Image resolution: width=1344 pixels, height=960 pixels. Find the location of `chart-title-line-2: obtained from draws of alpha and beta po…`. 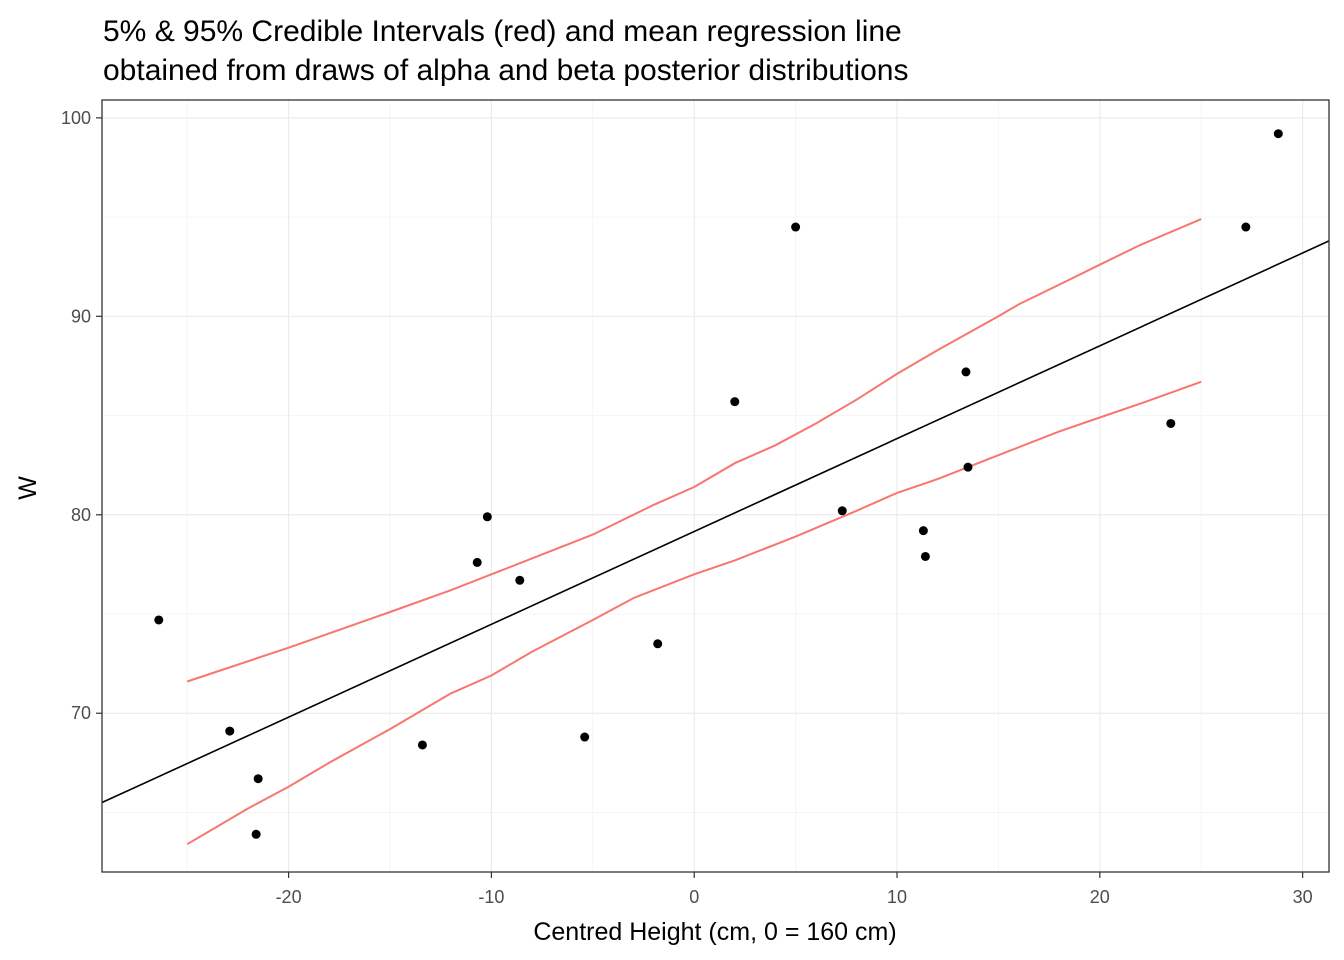

chart-title-line-2: obtained from draws of alpha and beta po… is located at coordinates (505, 70).